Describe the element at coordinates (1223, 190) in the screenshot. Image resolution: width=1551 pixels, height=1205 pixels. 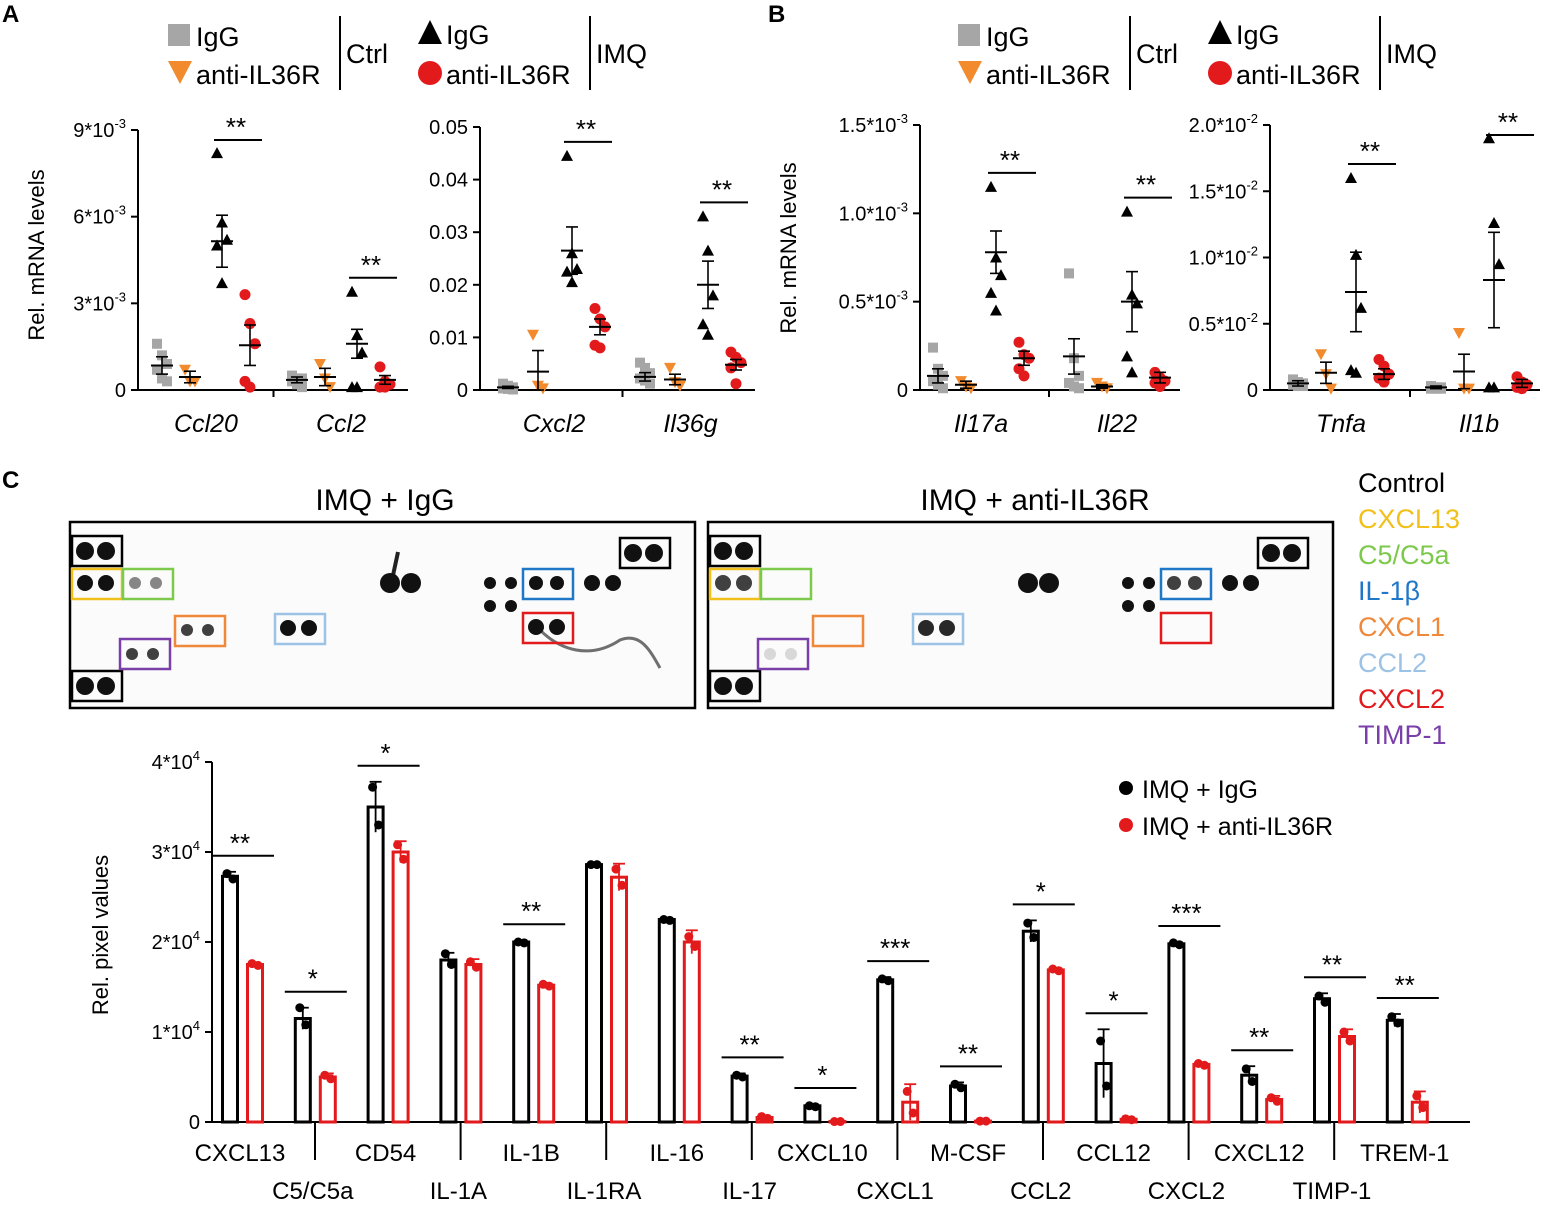
I see `y-tick-label: 1.5*10-2` at that location.